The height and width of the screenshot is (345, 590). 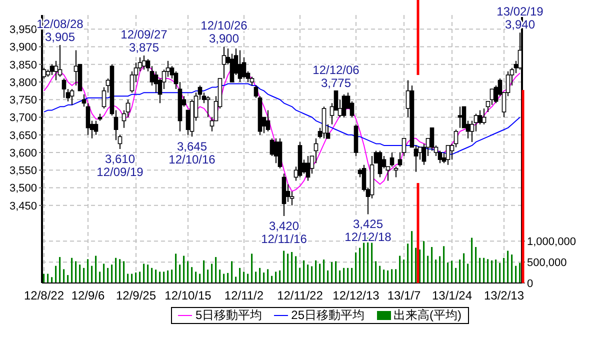 What do you see at coordinates (300, 295) in the screenshot?
I see `x-tick-label: 12/11/22` at bounding box center [300, 295].